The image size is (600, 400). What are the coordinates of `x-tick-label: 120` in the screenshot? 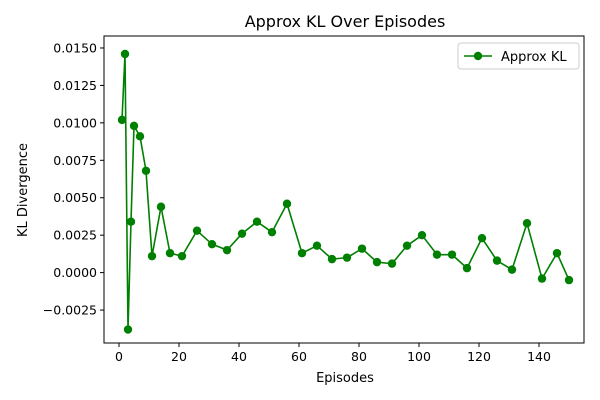 It's located at (479, 356).